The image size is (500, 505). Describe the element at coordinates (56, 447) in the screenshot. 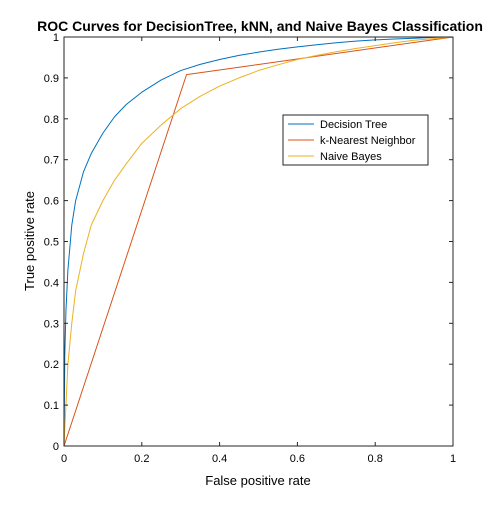

I see `y-tick-label: 0` at that location.